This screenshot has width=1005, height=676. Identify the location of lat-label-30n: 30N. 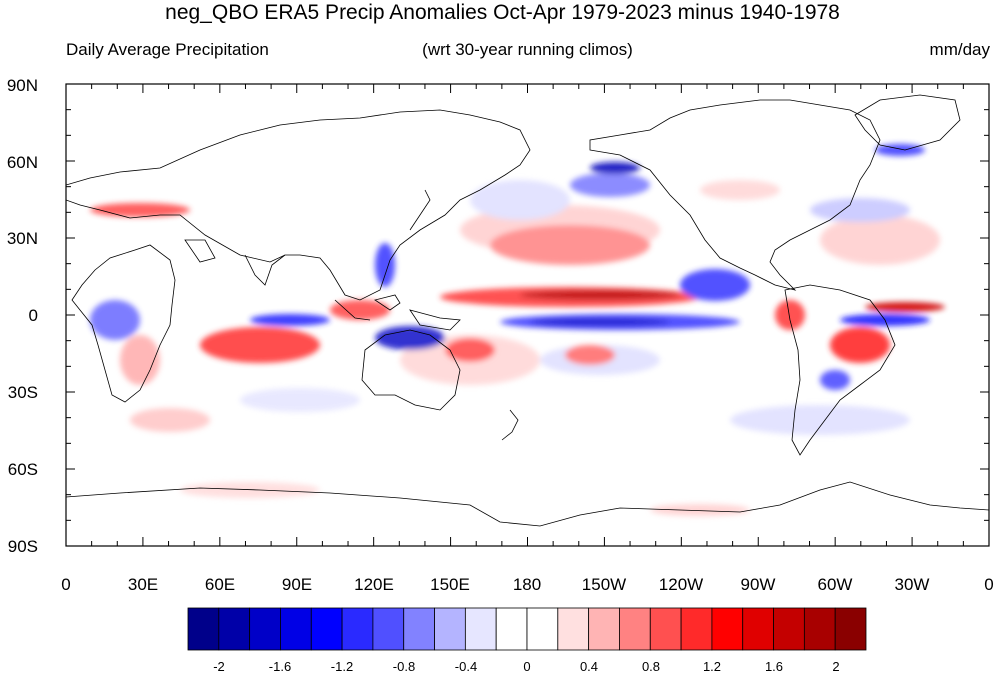
(22, 238).